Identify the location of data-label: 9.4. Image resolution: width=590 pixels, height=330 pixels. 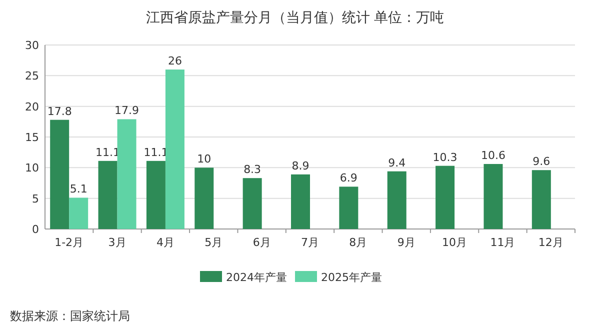
(397, 163).